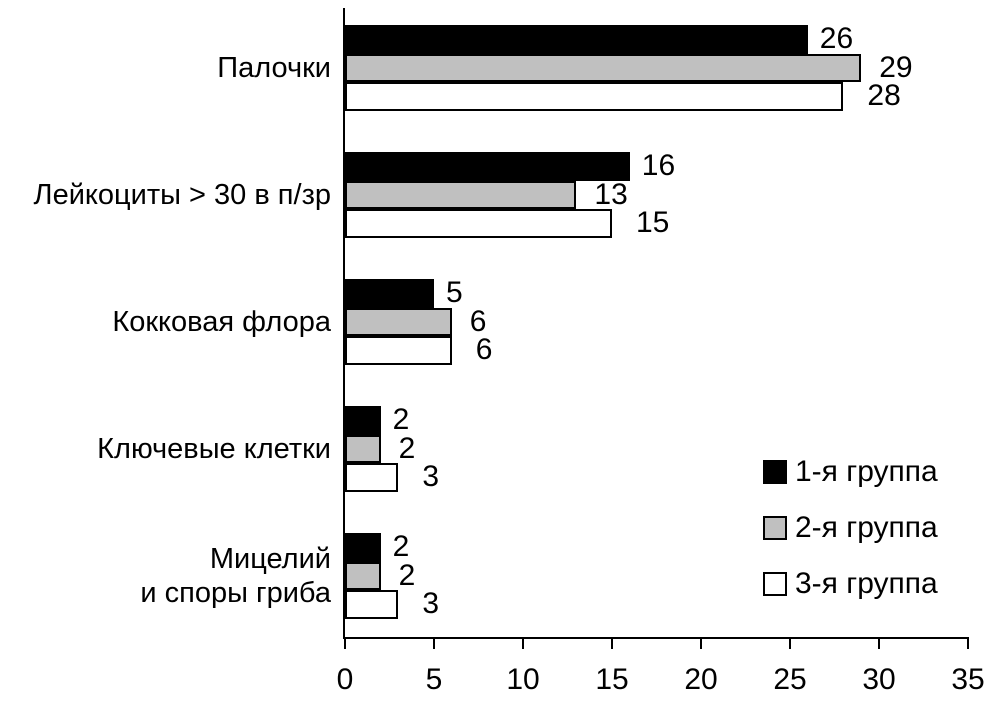 The height and width of the screenshot is (712, 989). What do you see at coordinates (866, 471) in the screenshot?
I see `legend-label: 1-я группа` at bounding box center [866, 471].